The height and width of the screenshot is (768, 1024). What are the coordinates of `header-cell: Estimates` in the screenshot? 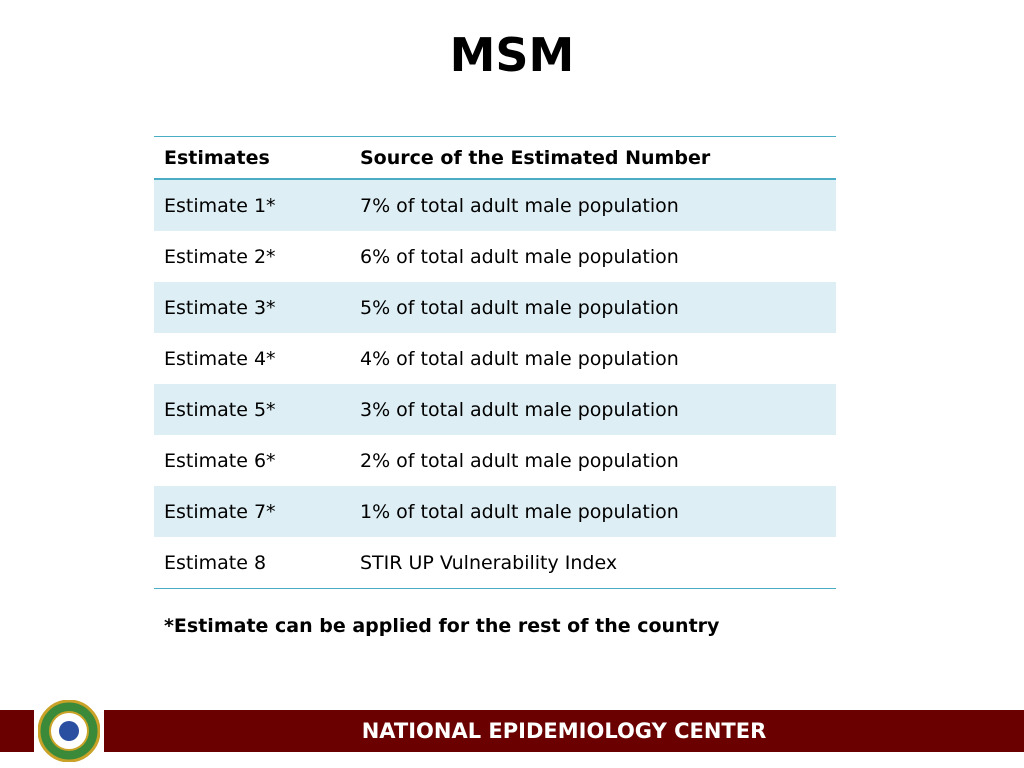 It's located at (252, 158).